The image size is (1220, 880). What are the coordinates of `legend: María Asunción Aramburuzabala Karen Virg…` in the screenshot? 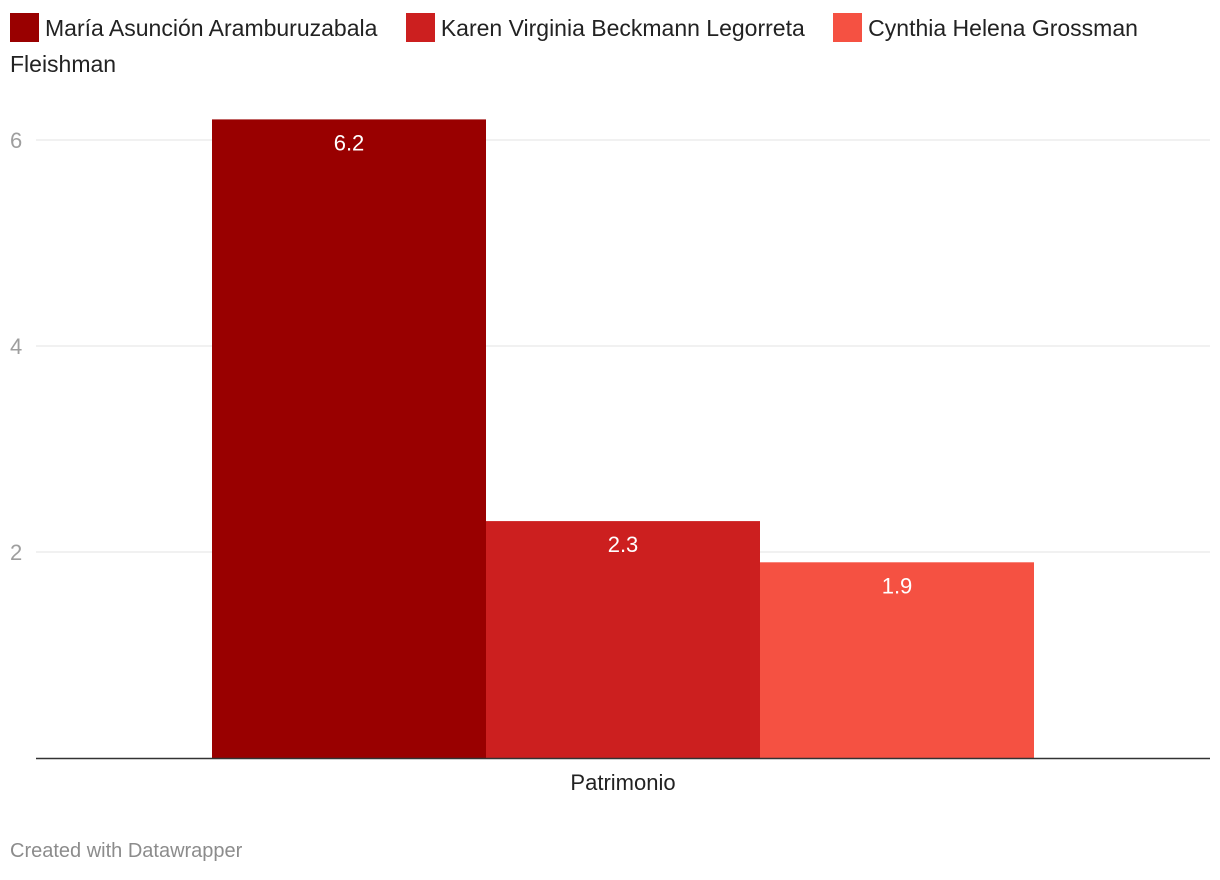 It's located at (605, 46).